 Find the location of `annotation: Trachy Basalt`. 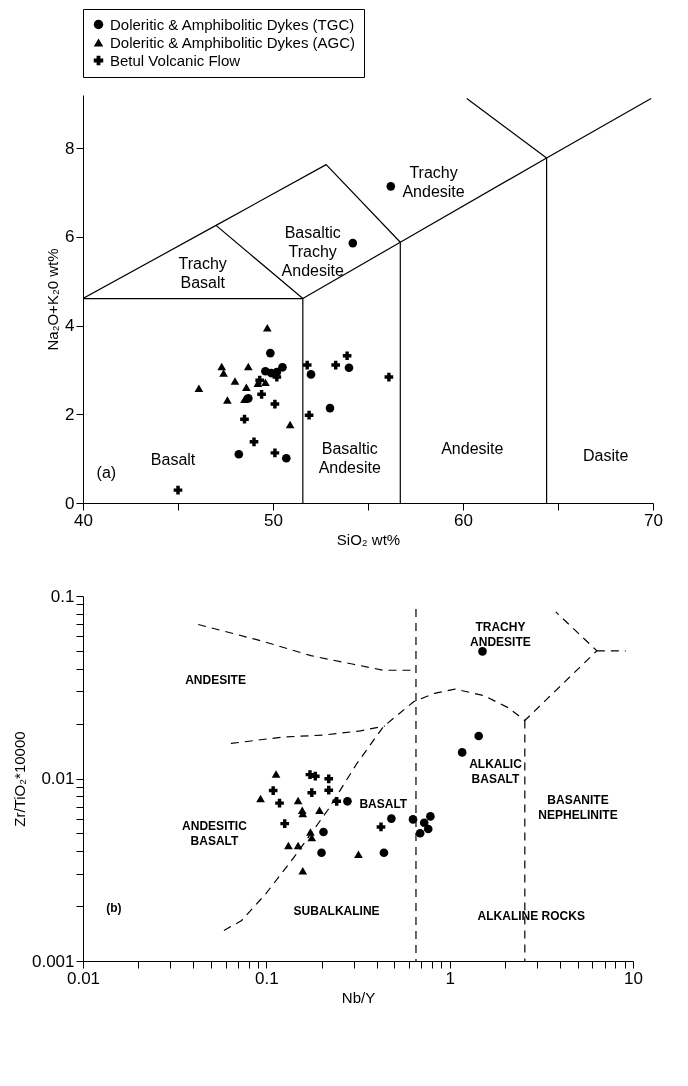

annotation: Trachy Basalt is located at coordinates (202, 273).